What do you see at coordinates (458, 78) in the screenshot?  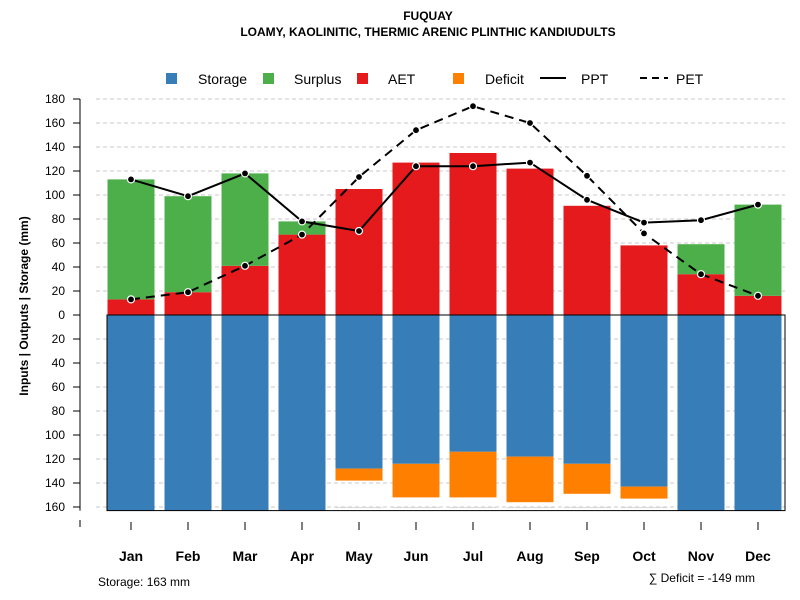 I see `legend-swatch-deficit` at bounding box center [458, 78].